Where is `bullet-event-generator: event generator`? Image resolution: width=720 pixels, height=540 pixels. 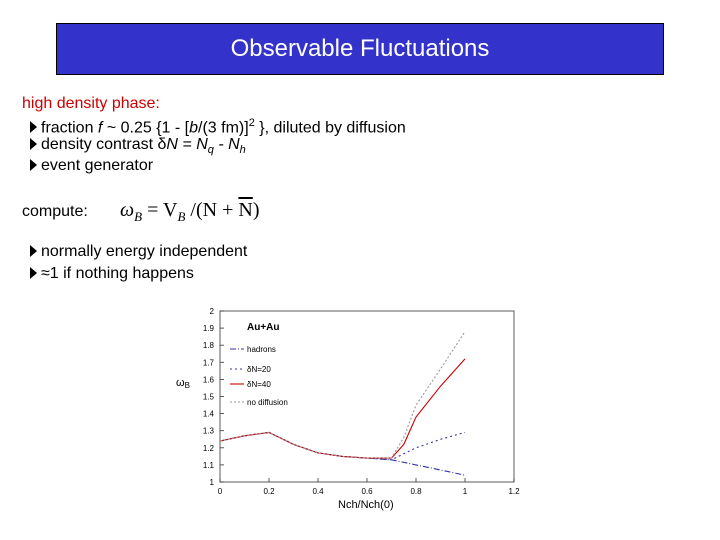
bullet-event-generator: event generator is located at coordinates (91, 166).